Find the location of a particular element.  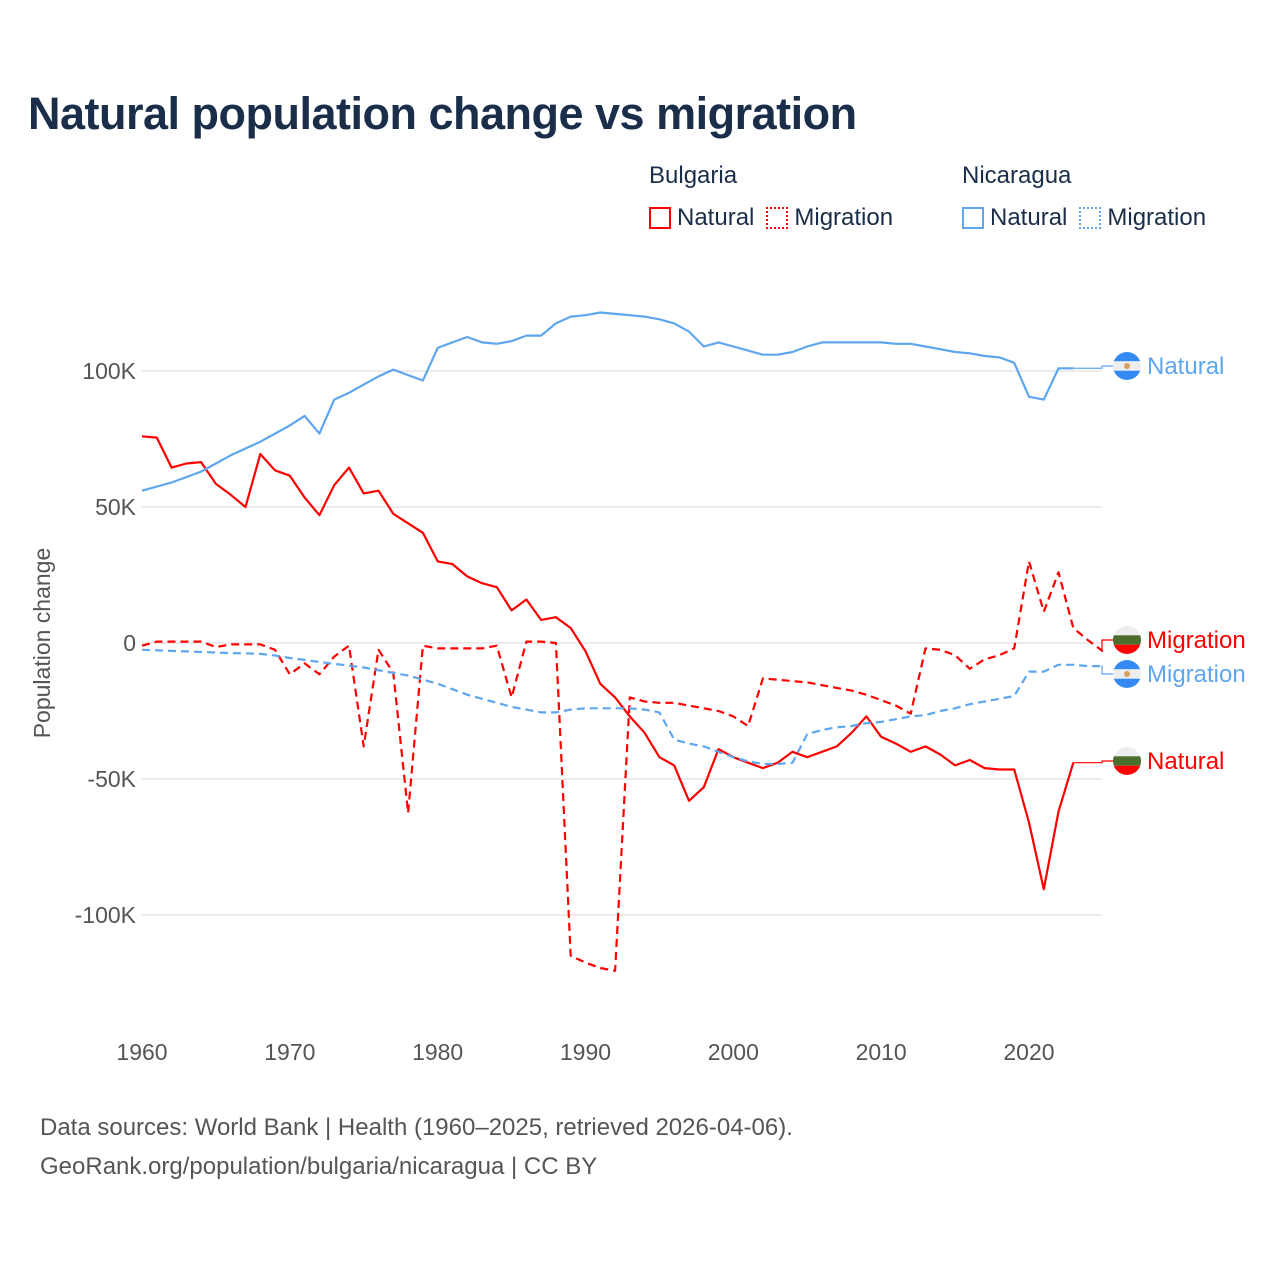

legend-item-bulgaria-natural: Natural is located at coordinates (701, 218).